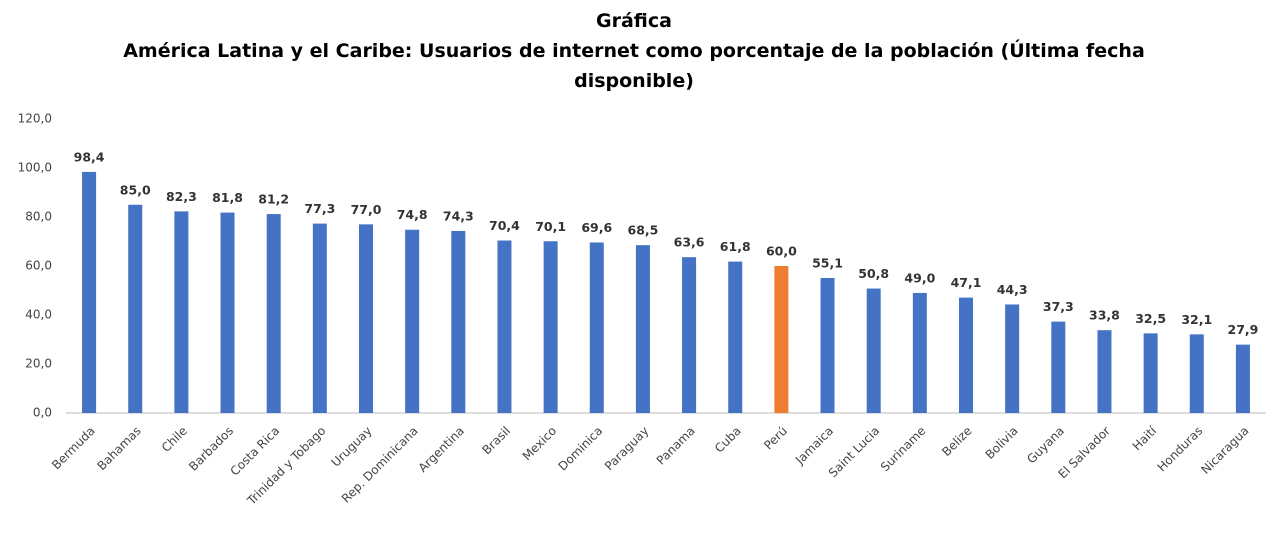 The height and width of the screenshot is (534, 1268). What do you see at coordinates (319, 208) in the screenshot?
I see `value-label: 77,3` at bounding box center [319, 208].